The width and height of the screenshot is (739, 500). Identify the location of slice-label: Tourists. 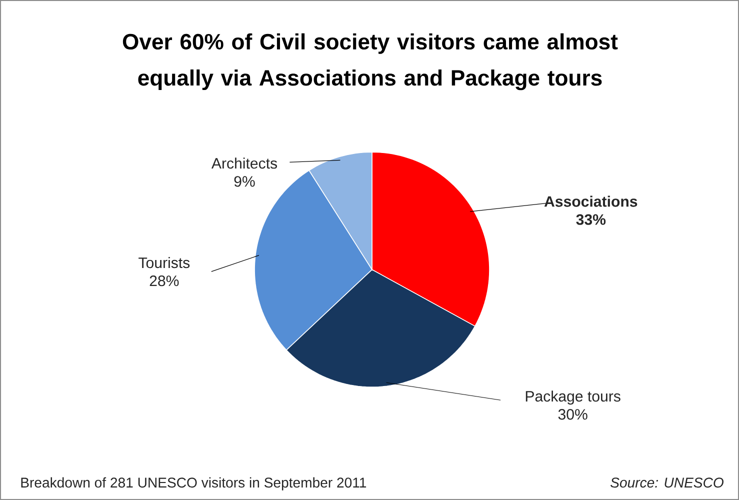
(164, 262).